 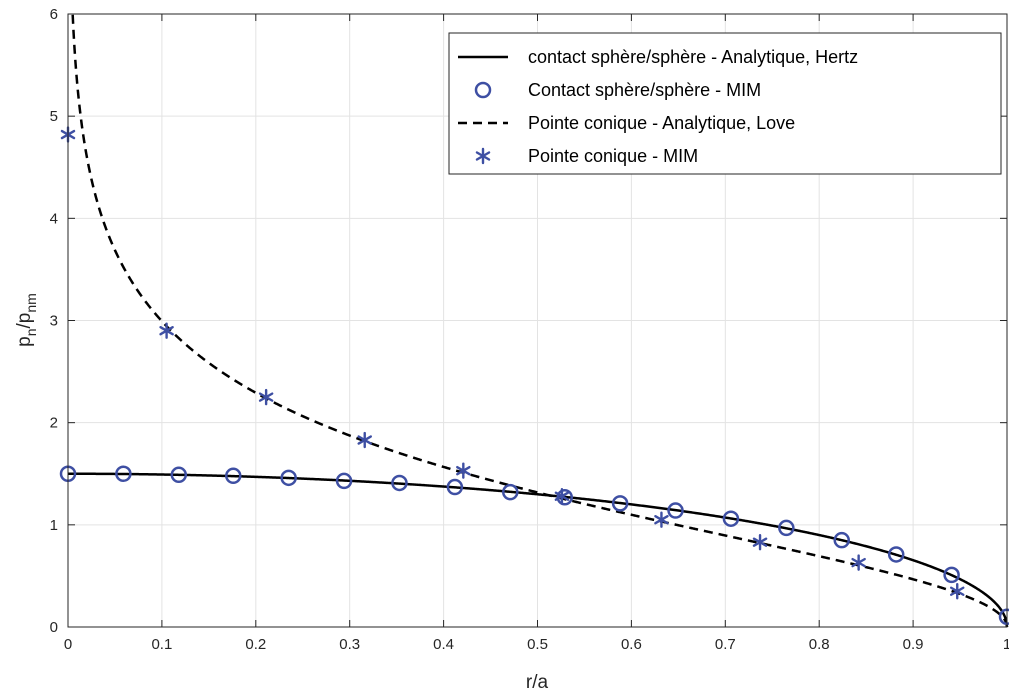 I want to click on x-tick-label: 0.9, so click(x=913, y=644).